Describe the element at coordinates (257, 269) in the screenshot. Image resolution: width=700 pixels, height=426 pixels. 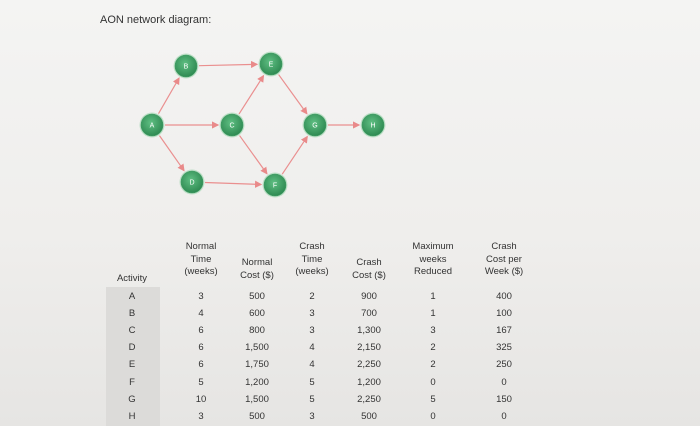
I see `table-header-cell: Normal Cost ($)` at that location.